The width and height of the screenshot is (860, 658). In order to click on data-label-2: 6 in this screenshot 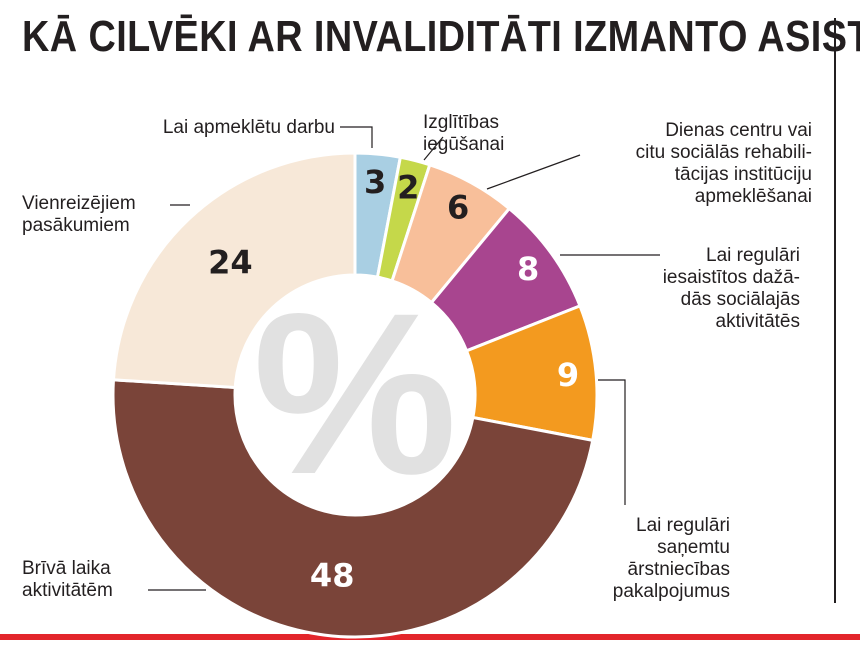, I will do `click(458, 207)`.